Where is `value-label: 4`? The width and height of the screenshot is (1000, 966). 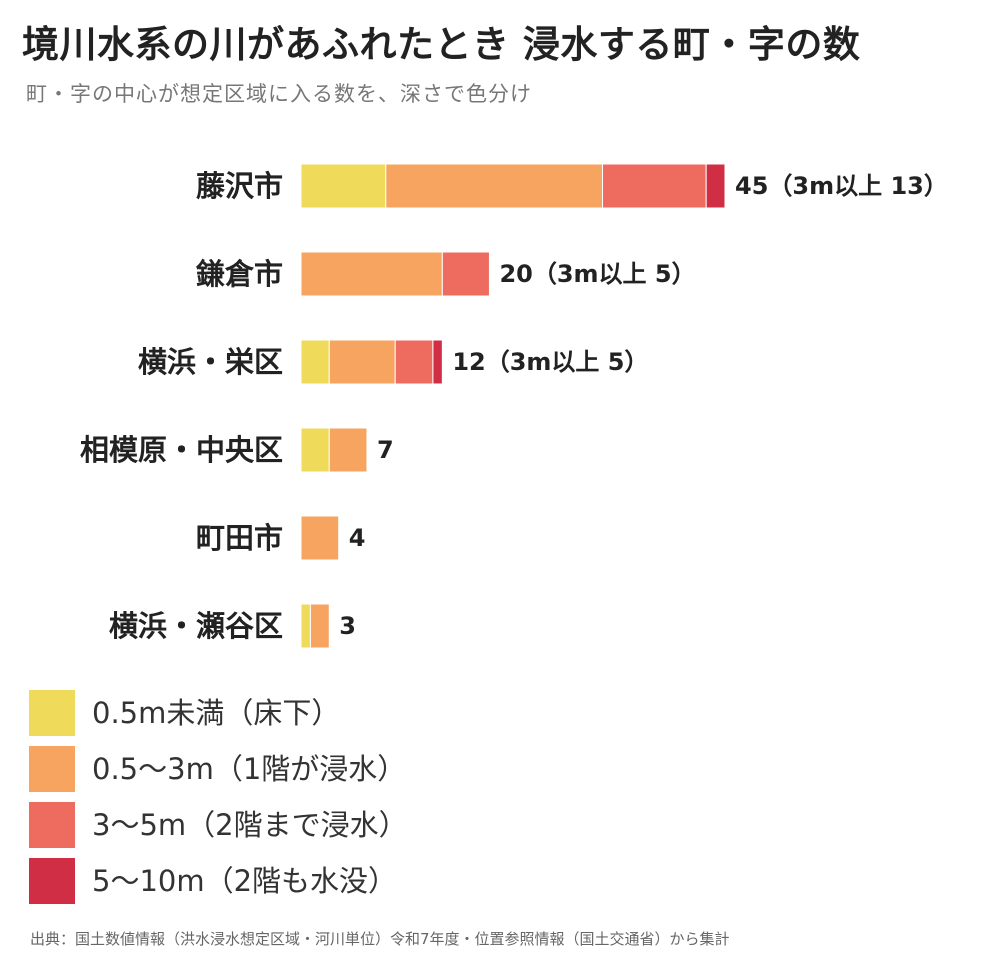
value-label: 4 is located at coordinates (357, 538).